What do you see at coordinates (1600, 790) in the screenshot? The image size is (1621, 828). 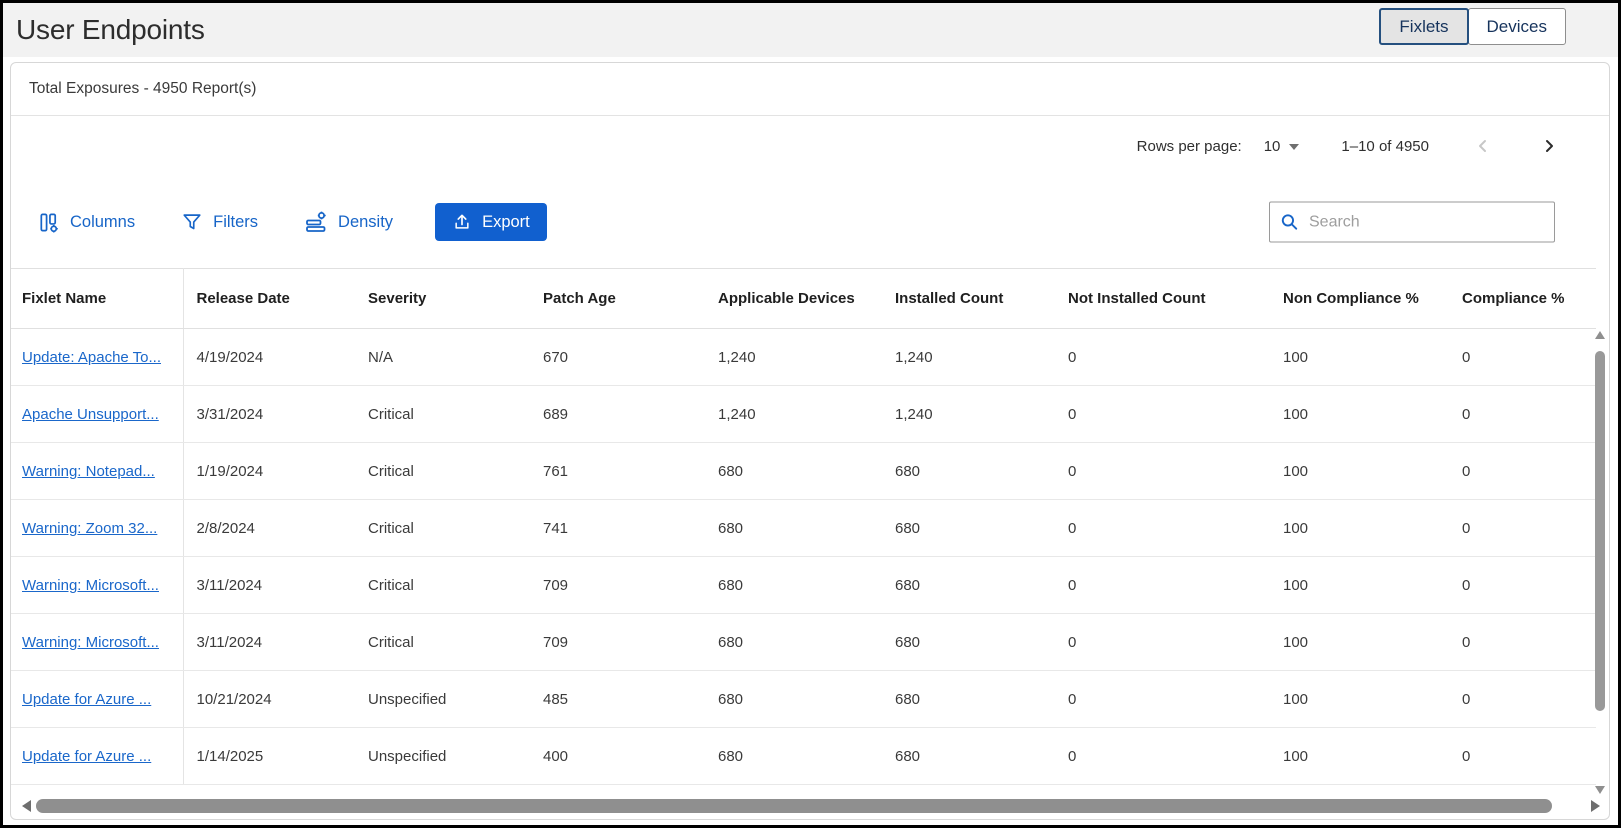 I see `scroll-down-arrow` at bounding box center [1600, 790].